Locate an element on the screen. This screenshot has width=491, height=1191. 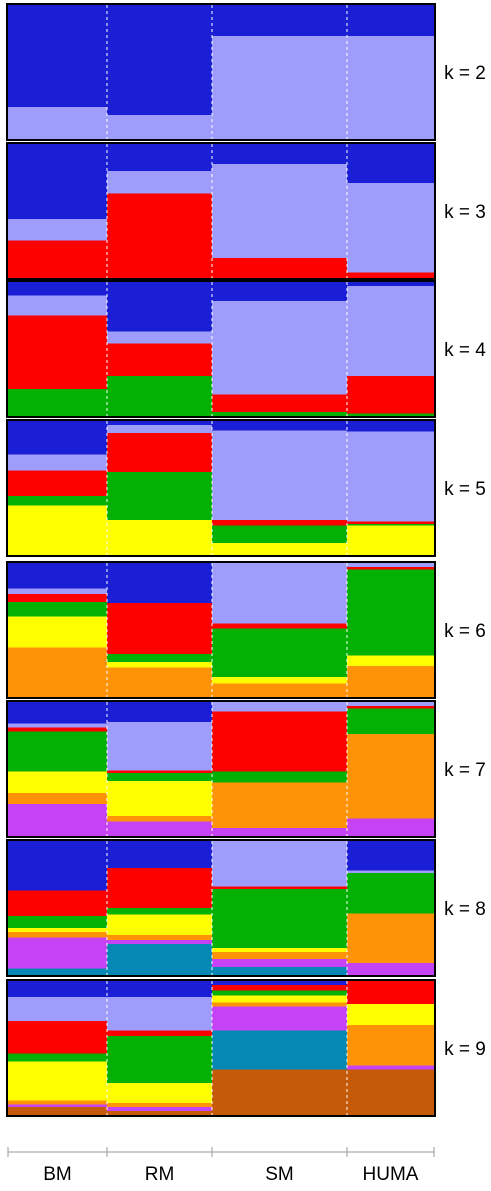
panel-label: k = 2 is located at coordinates (465, 73).